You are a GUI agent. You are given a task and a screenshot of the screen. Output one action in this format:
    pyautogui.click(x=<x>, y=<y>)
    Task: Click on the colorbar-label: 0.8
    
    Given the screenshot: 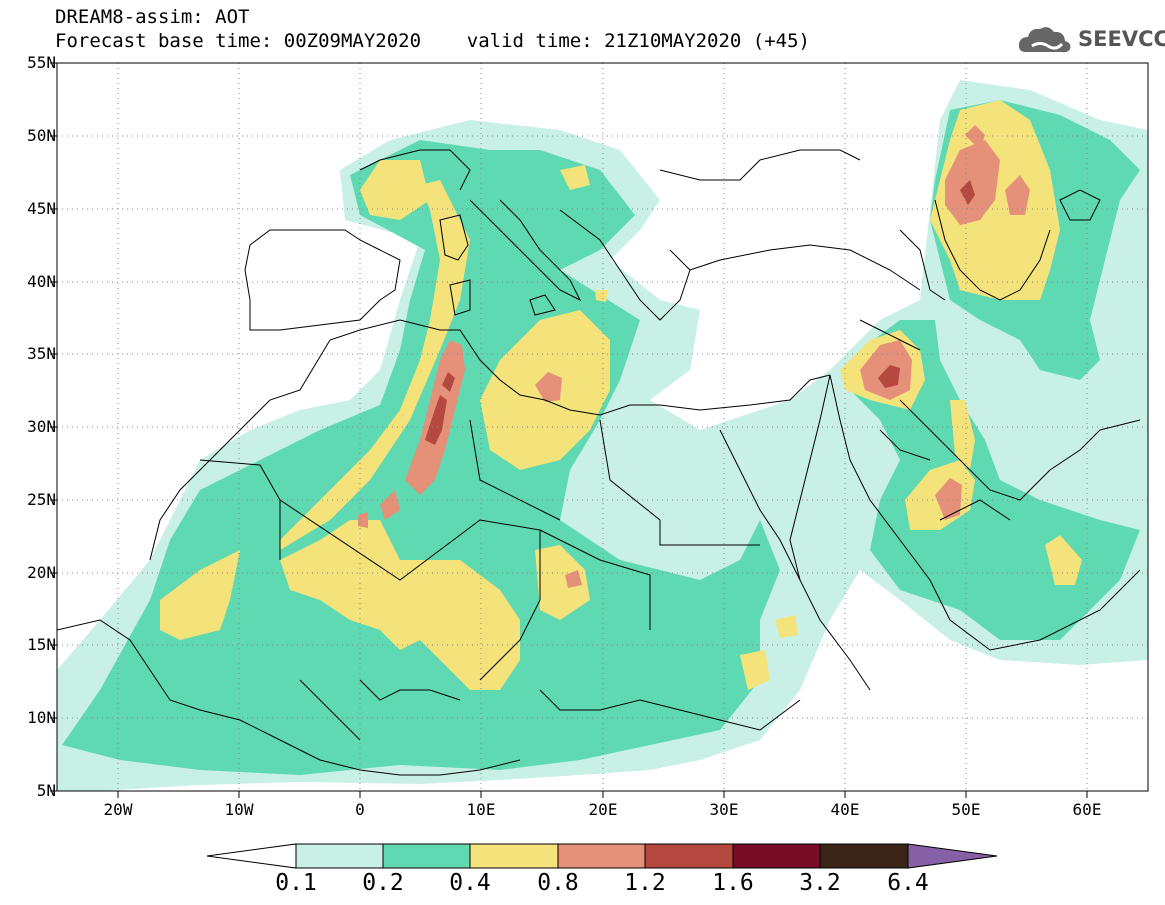 What is the action you would take?
    pyautogui.click(x=558, y=883)
    